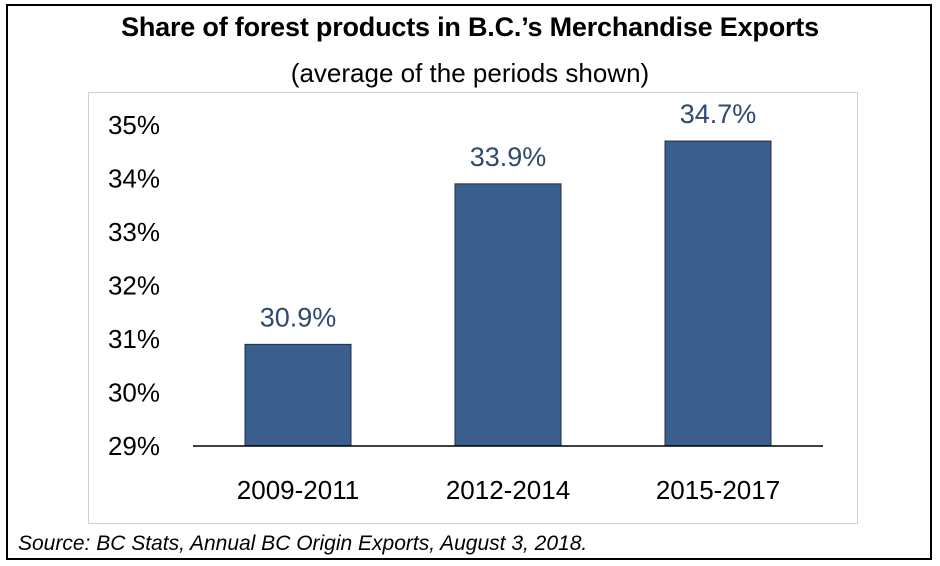 The height and width of the screenshot is (566, 940). What do you see at coordinates (718, 490) in the screenshot?
I see `x-tick-label: 2015-2017` at bounding box center [718, 490].